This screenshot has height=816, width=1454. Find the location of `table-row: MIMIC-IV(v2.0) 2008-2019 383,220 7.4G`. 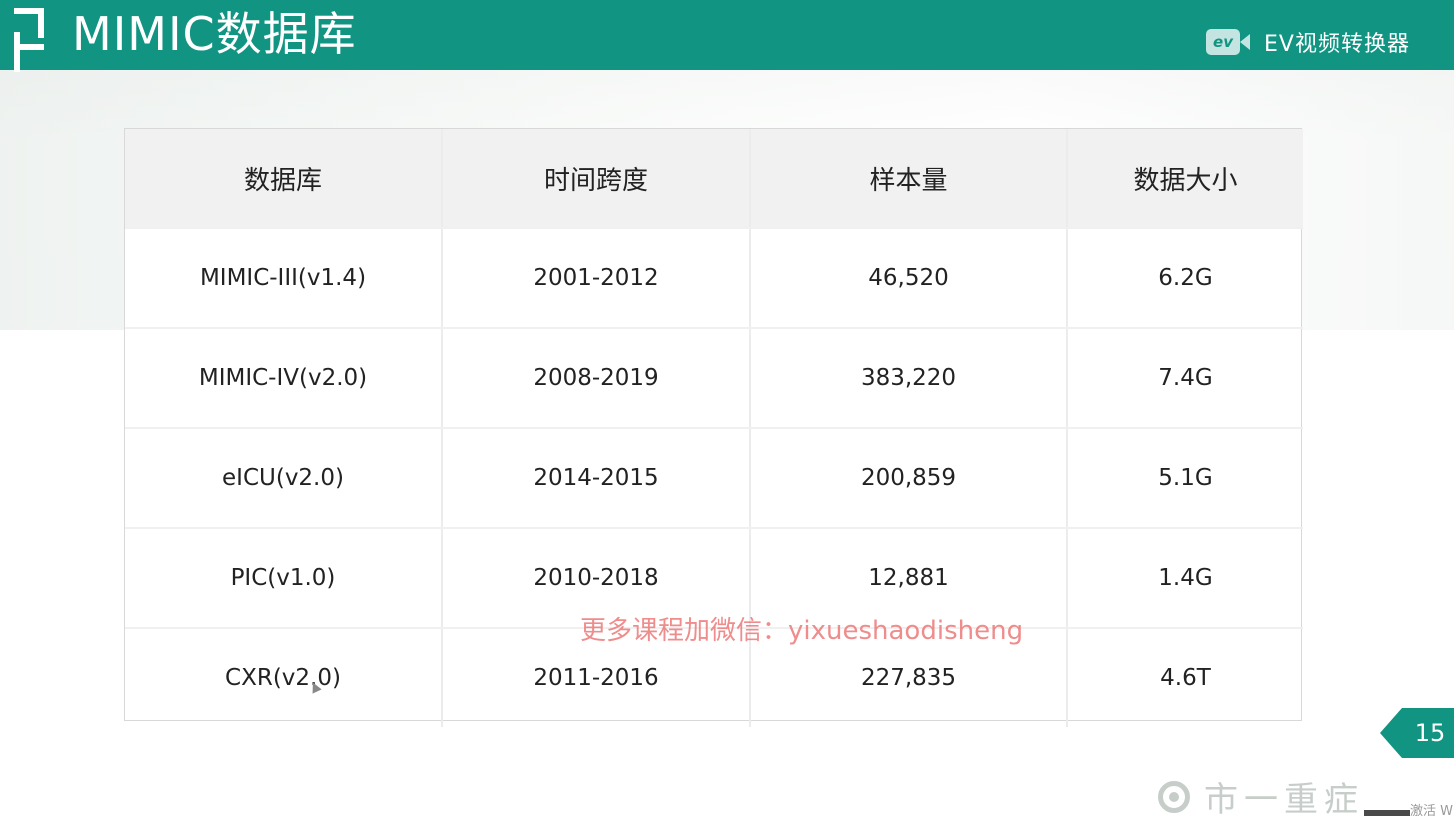

table-row: MIMIC-IV(v2.0) 2008-2019 383,220 7.4G is located at coordinates (714, 378).